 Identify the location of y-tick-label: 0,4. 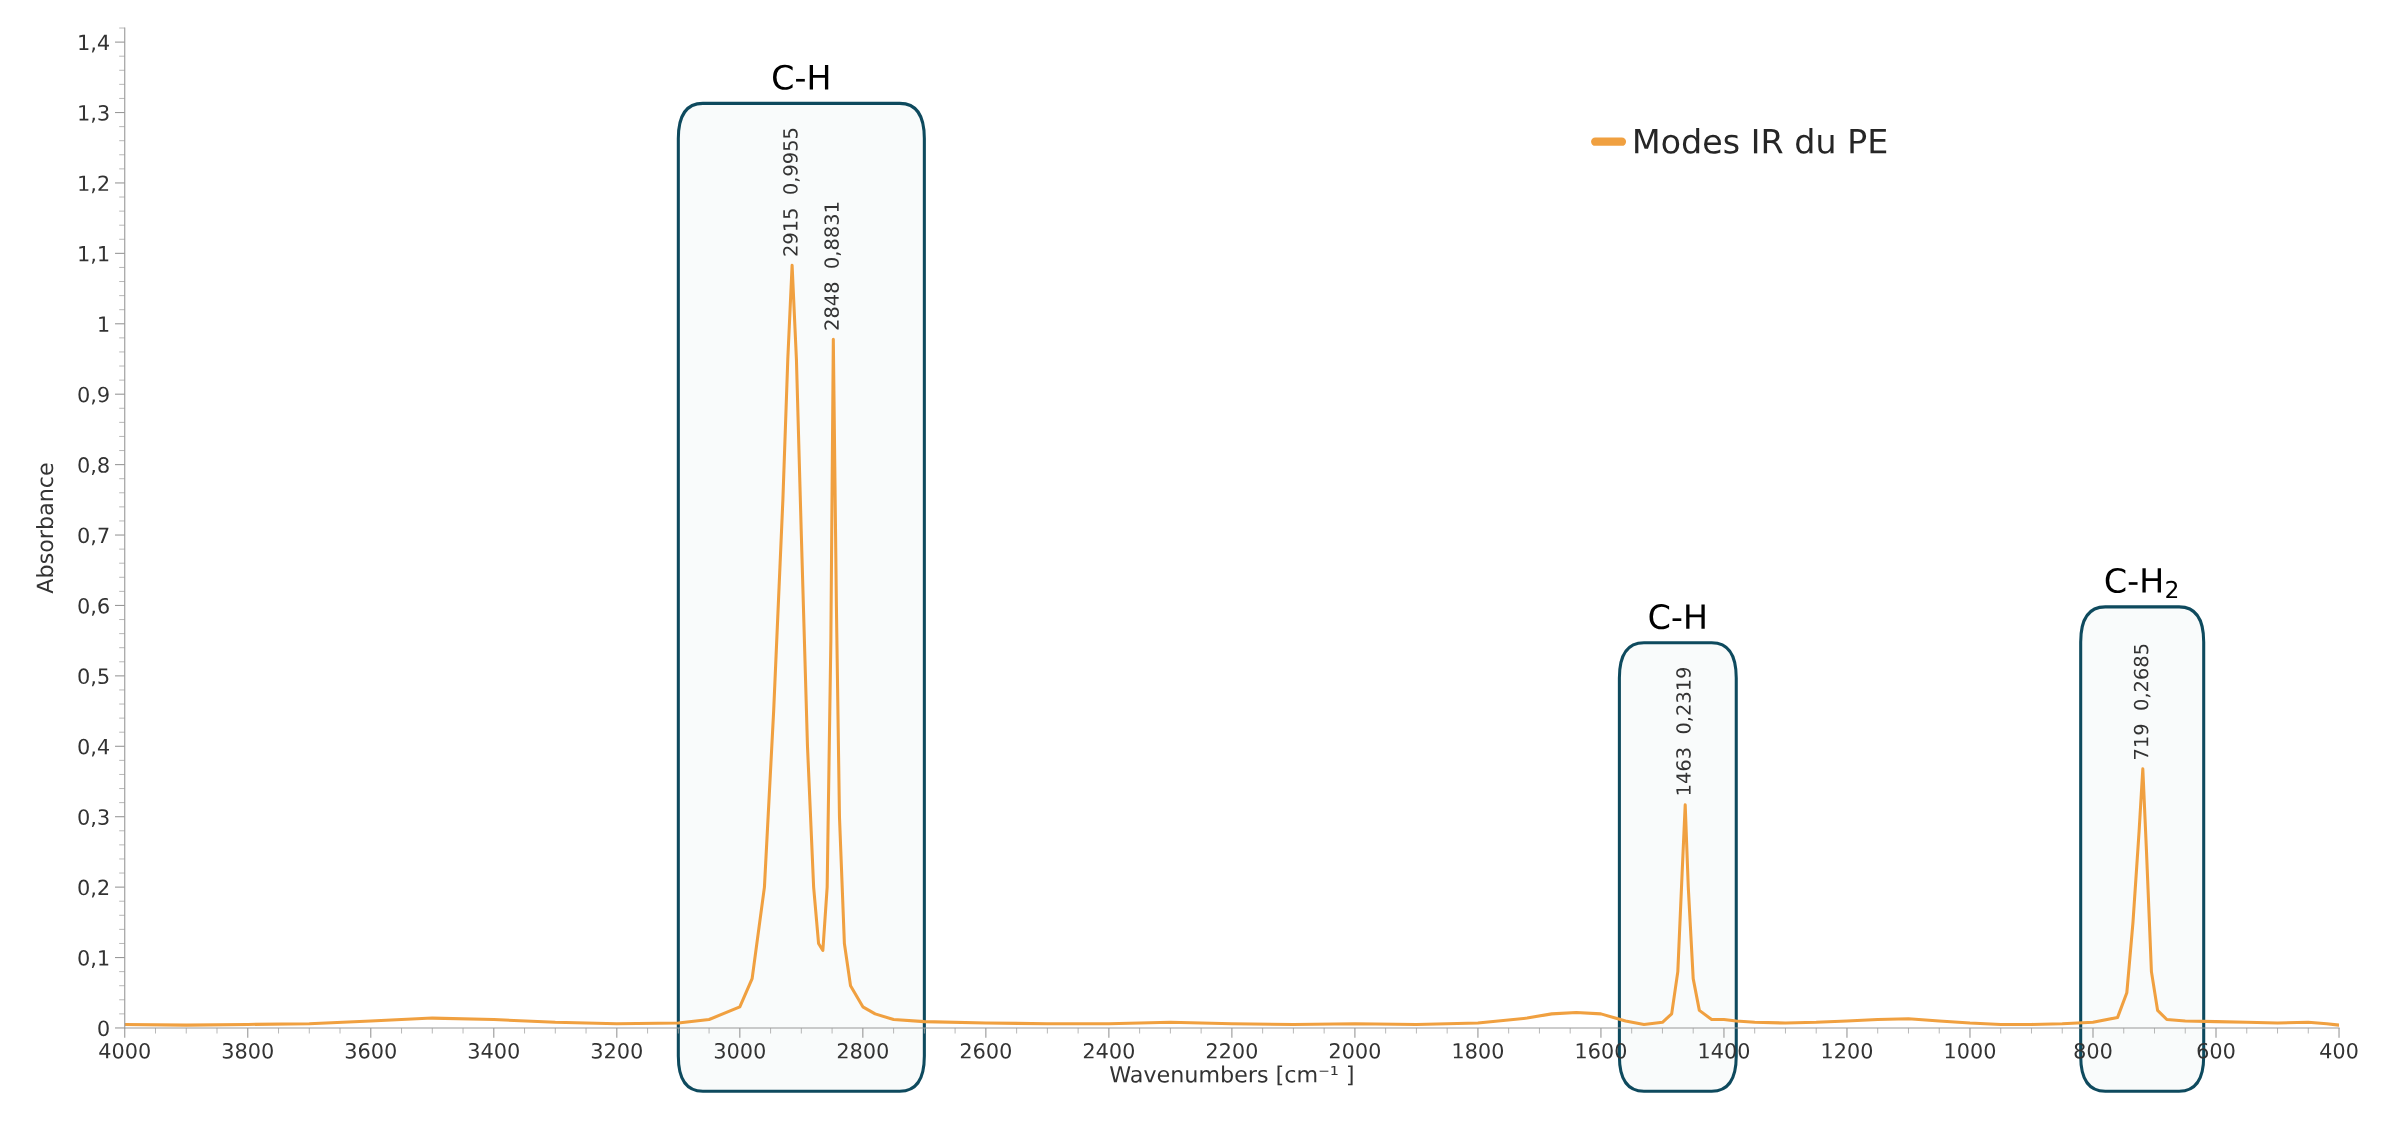
(93, 747).